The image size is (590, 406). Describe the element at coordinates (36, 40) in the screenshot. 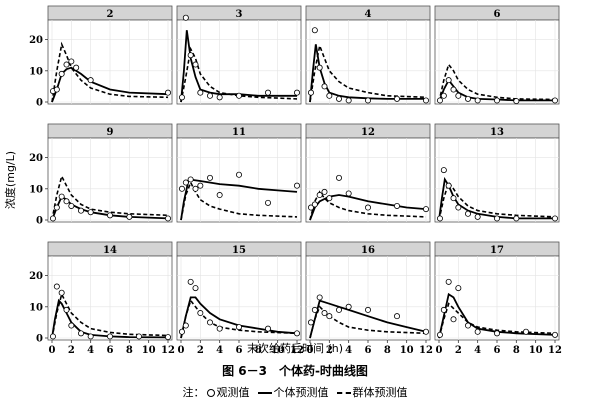

I see `y-tick-label: 20` at that location.